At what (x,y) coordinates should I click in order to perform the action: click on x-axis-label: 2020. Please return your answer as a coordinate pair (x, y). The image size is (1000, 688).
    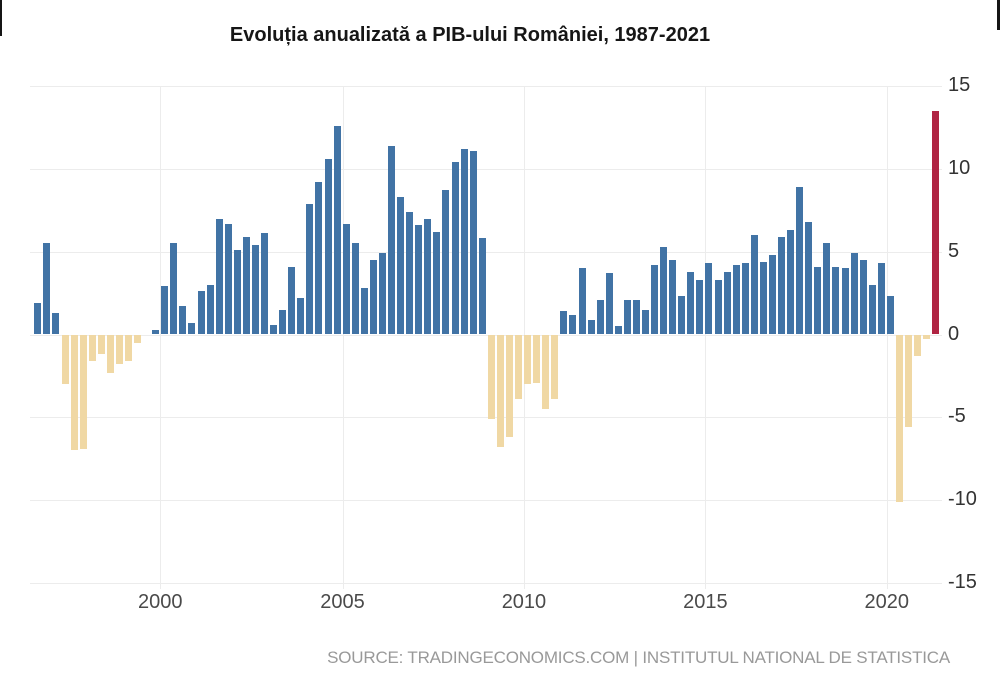
    Looking at the image, I should click on (887, 602).